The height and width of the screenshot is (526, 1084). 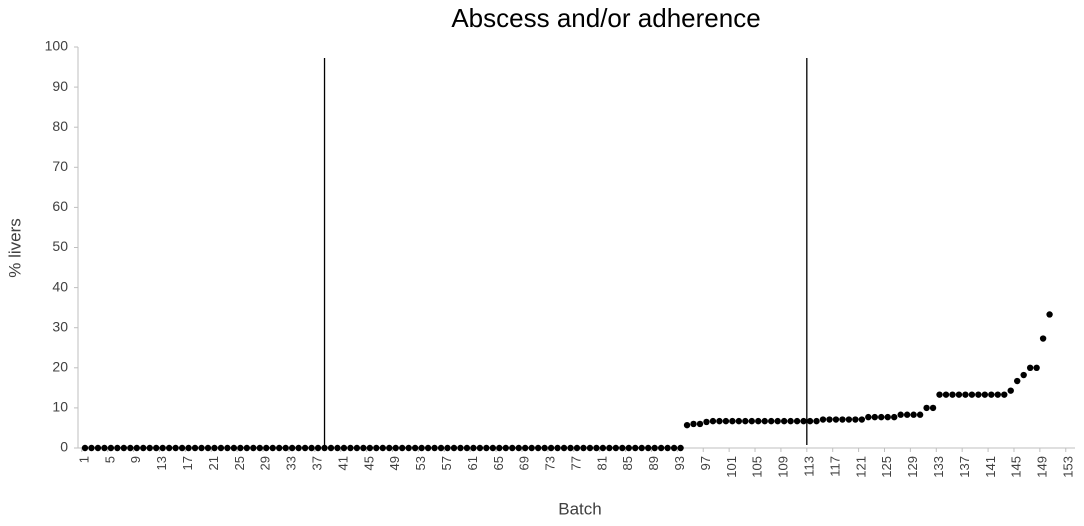 I want to click on y-tick-label: 90, so click(x=60, y=86).